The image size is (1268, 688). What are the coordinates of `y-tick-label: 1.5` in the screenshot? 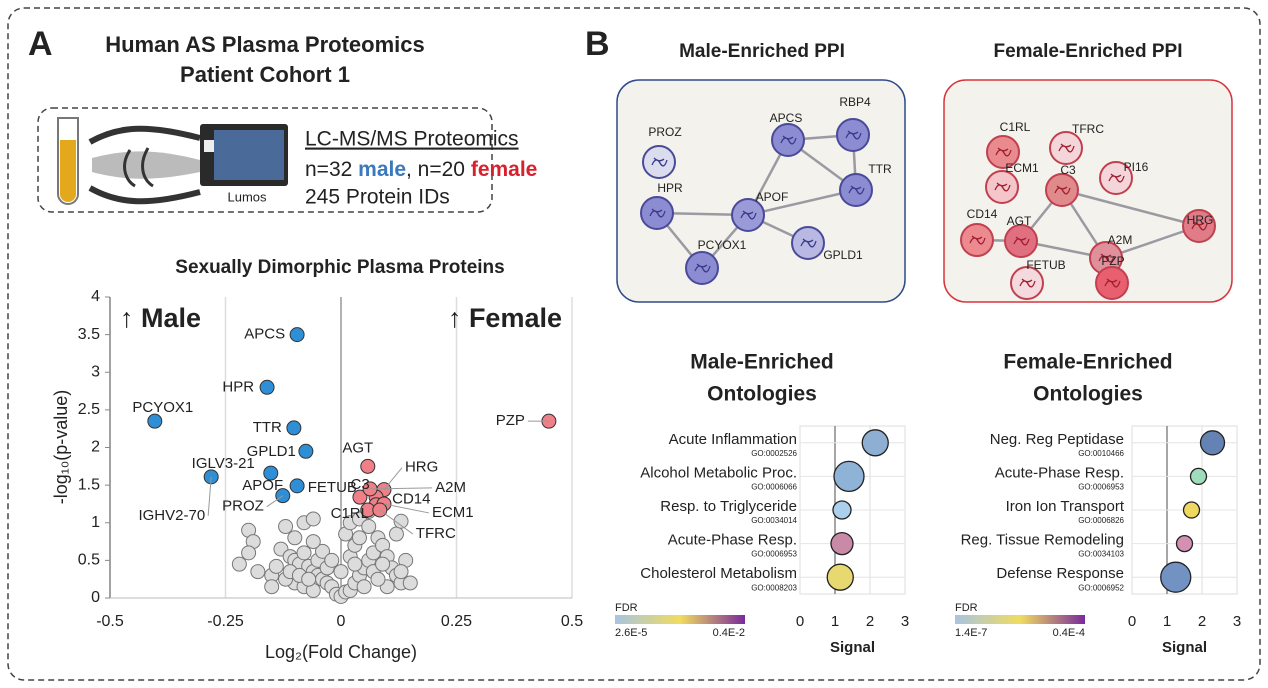 It's located at (89, 484).